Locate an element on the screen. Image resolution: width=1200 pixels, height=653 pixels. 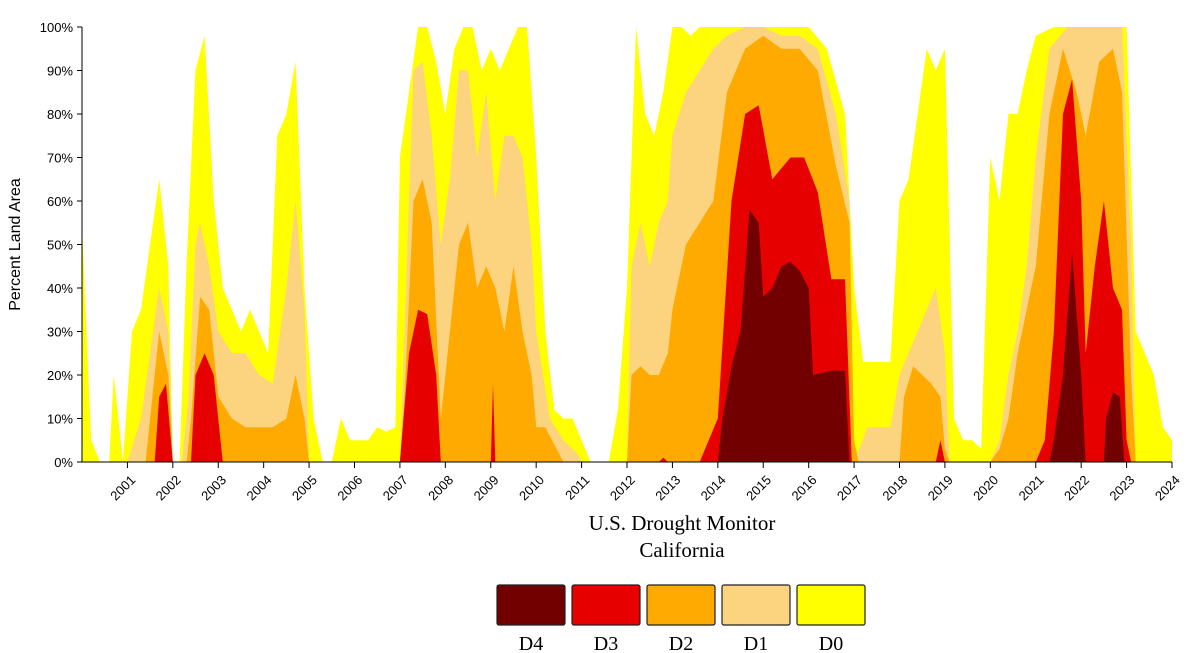
y-tick-label: 100% is located at coordinates (57, 27).